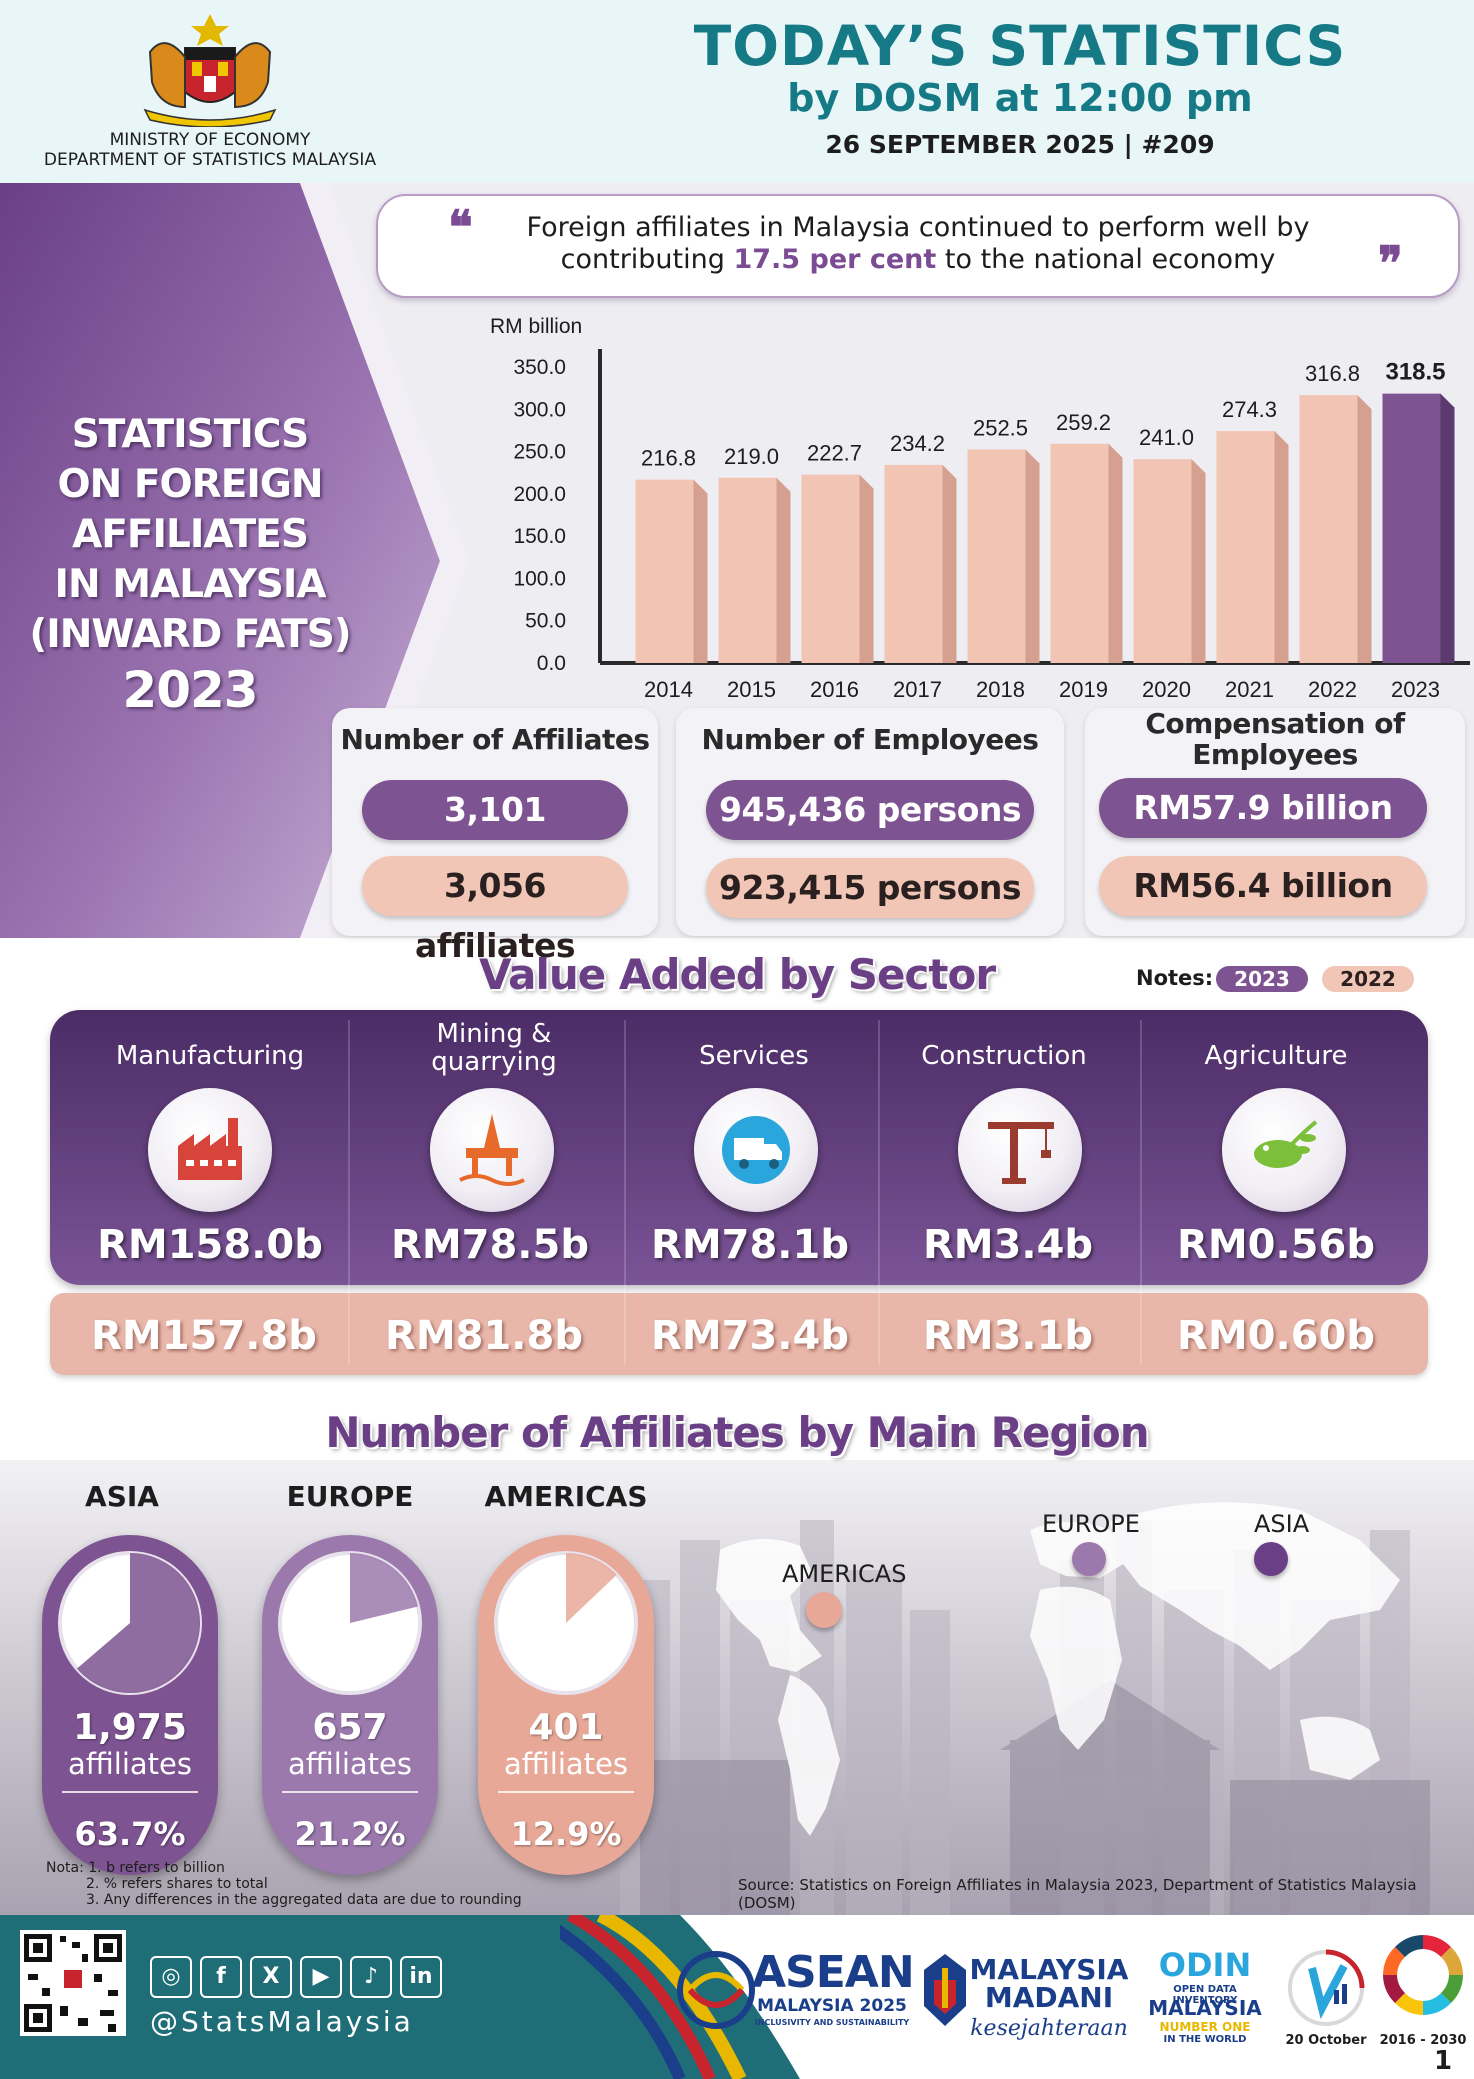 The width and height of the screenshot is (1474, 2079). I want to click on region-share: 12.9%, so click(566, 1834).